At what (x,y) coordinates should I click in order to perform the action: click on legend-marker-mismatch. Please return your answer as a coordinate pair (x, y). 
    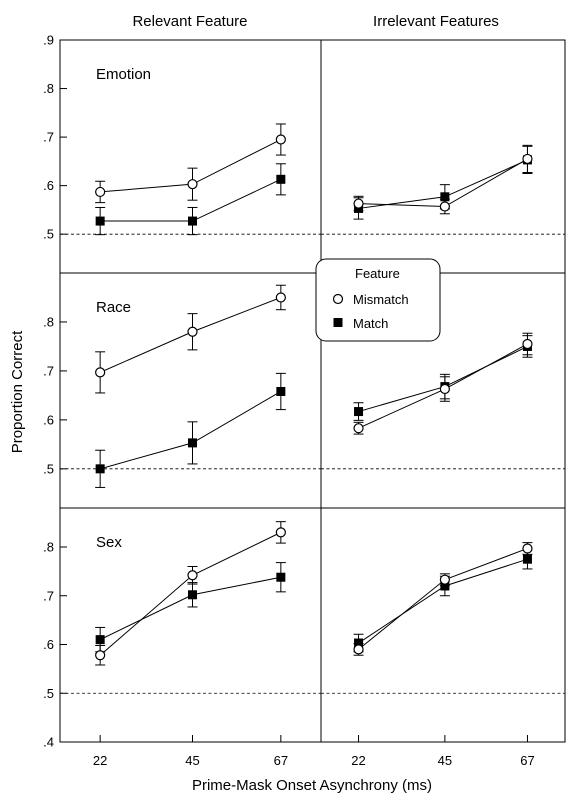
    Looking at the image, I should click on (338, 299).